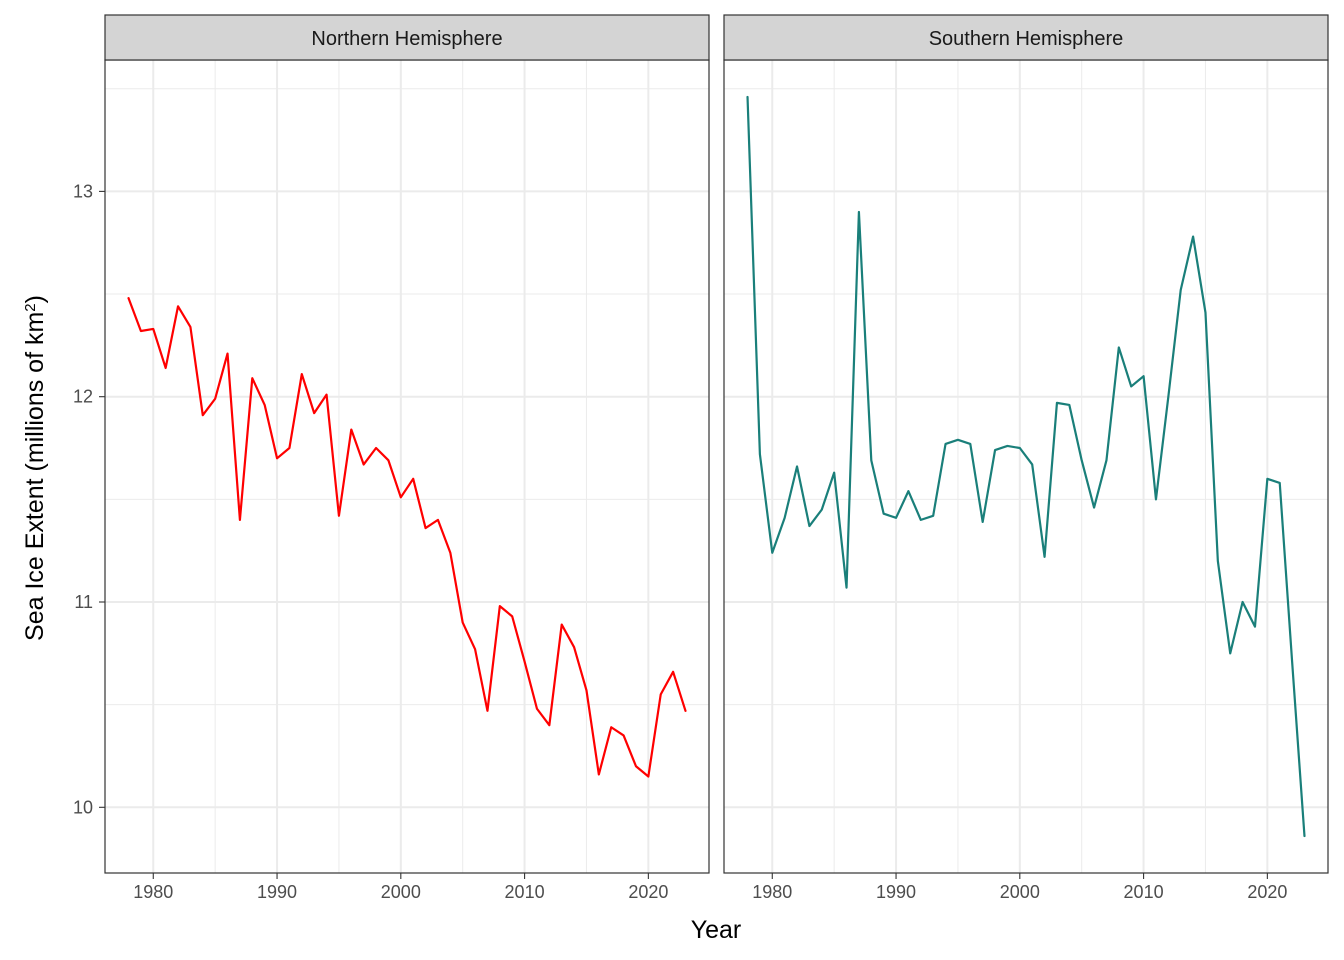 The width and height of the screenshot is (1344, 960). I want to click on y-tick-label: 11, so click(83, 602).